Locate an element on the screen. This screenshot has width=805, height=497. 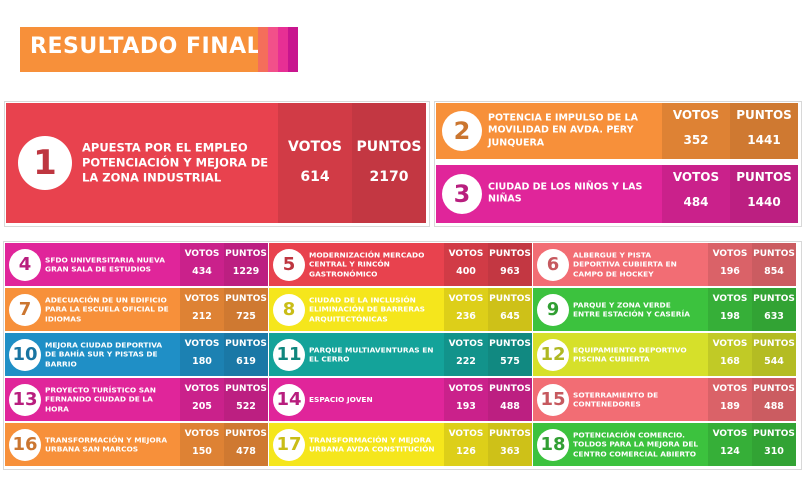
title-banner: RESULTADO FINAL is located at coordinates (159, 49).